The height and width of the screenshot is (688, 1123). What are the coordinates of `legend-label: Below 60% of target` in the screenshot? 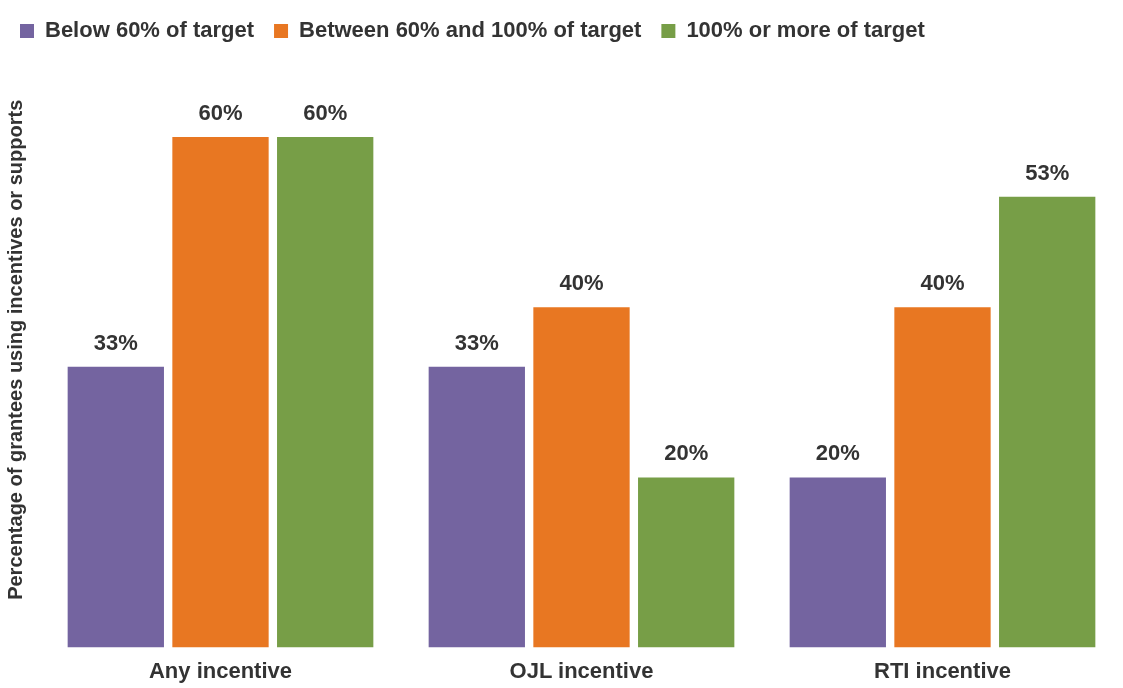 It's located at (150, 30).